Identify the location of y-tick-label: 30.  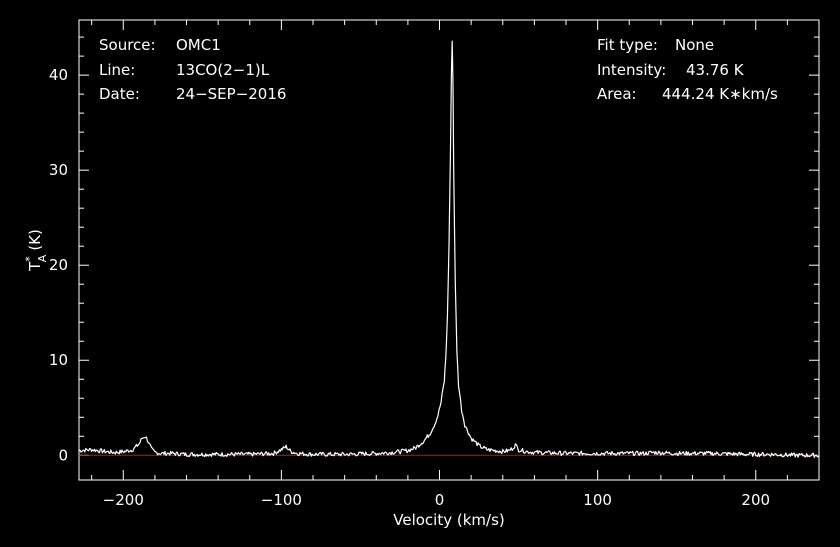
(58, 170).